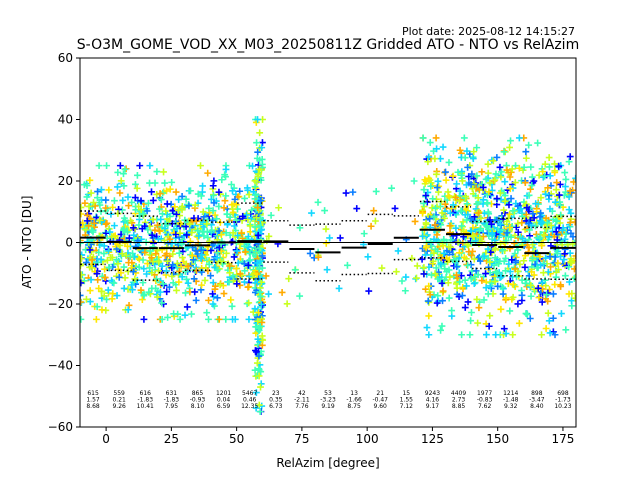 The width and height of the screenshot is (640, 480). Describe the element at coordinates (367, 439) in the screenshot. I see `x-tick-label: 100` at that location.